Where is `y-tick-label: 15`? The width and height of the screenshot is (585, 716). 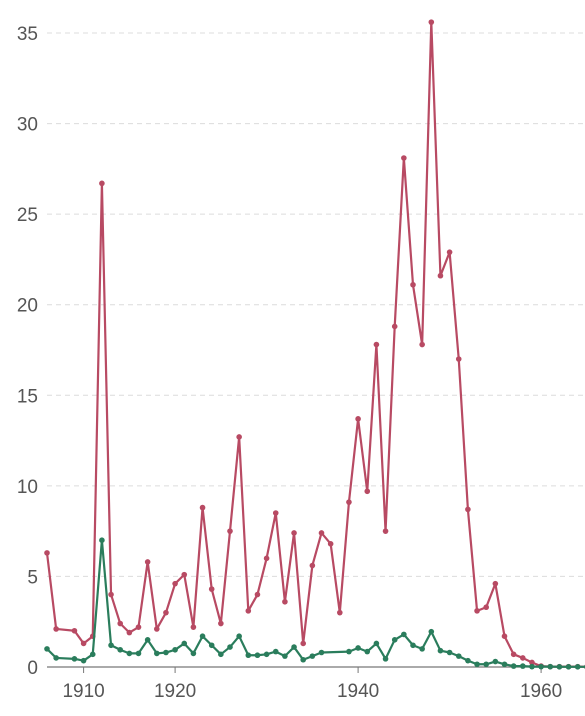 y-tick-label: 15 is located at coordinates (27, 396).